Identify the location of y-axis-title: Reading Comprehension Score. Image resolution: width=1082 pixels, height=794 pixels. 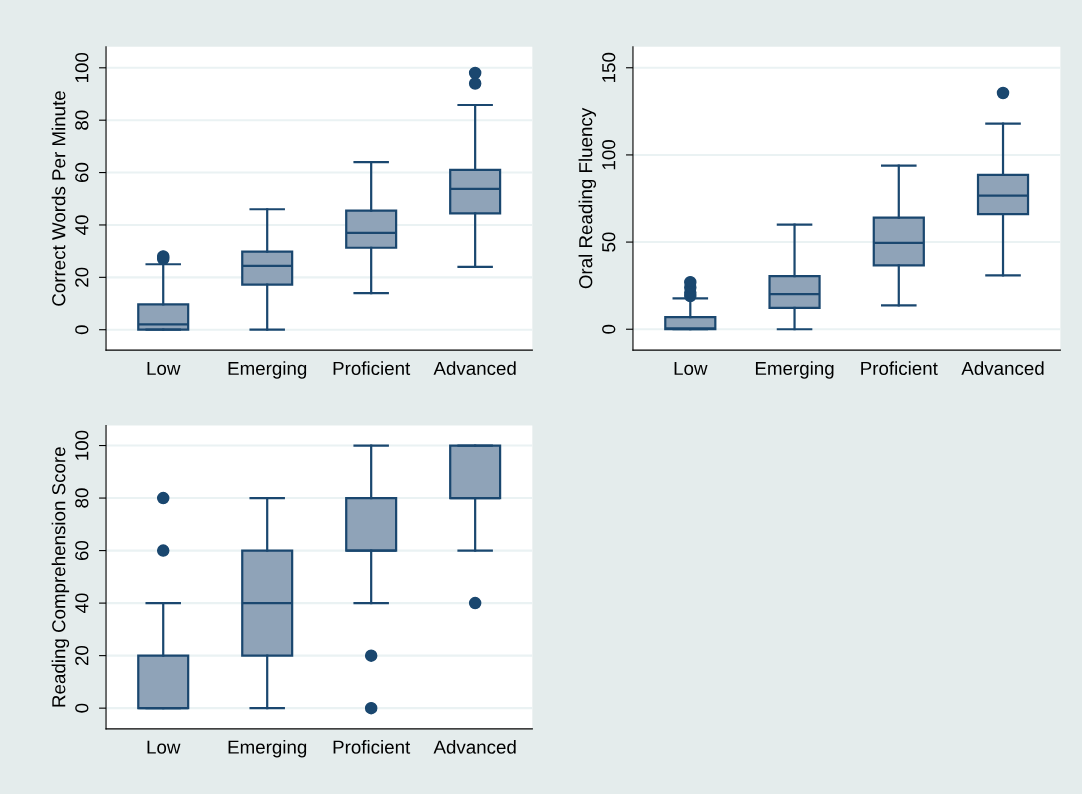
(60, 577).